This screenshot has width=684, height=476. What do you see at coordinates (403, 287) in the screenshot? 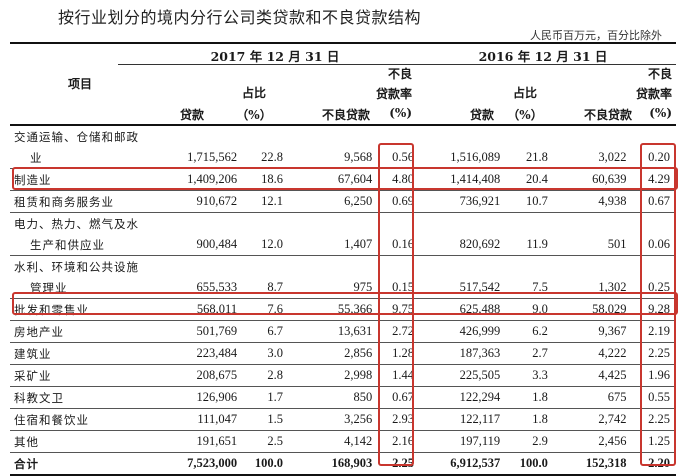
I see `ratio-2017: 0.15` at bounding box center [403, 287].